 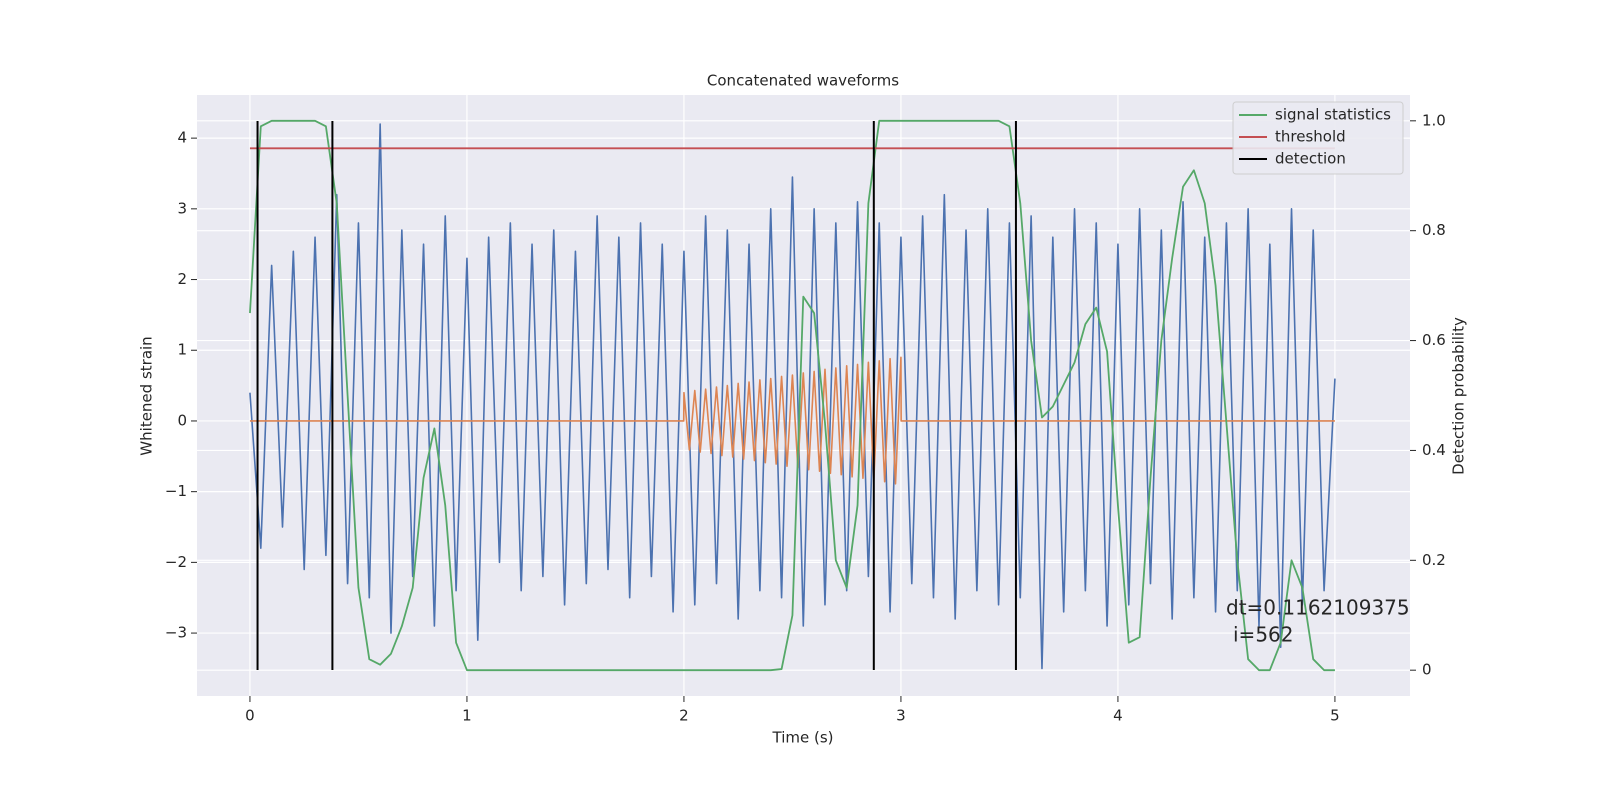 I want to click on y2-tick-label: 0.2, so click(x=1434, y=560).